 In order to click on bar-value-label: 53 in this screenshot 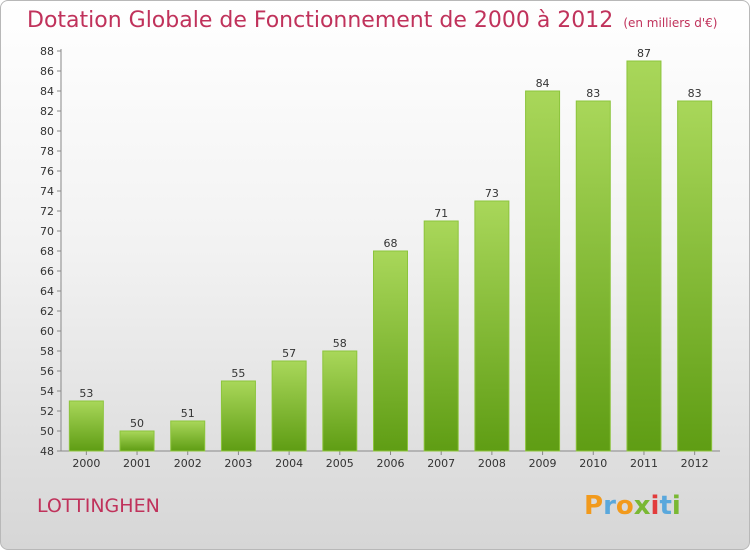, I will do `click(86, 393)`.